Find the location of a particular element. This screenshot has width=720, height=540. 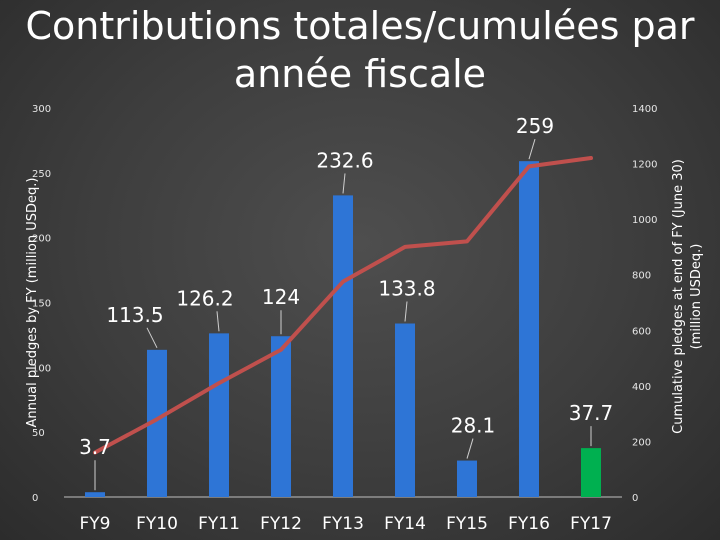

data-label: 3.7 is located at coordinates (95, 447).